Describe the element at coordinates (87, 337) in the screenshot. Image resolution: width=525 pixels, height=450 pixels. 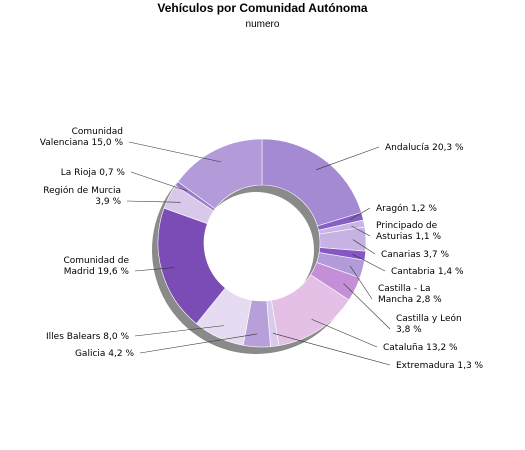
I see `slice-label-illes-balears: Illes Balears 8,0 %` at that location.